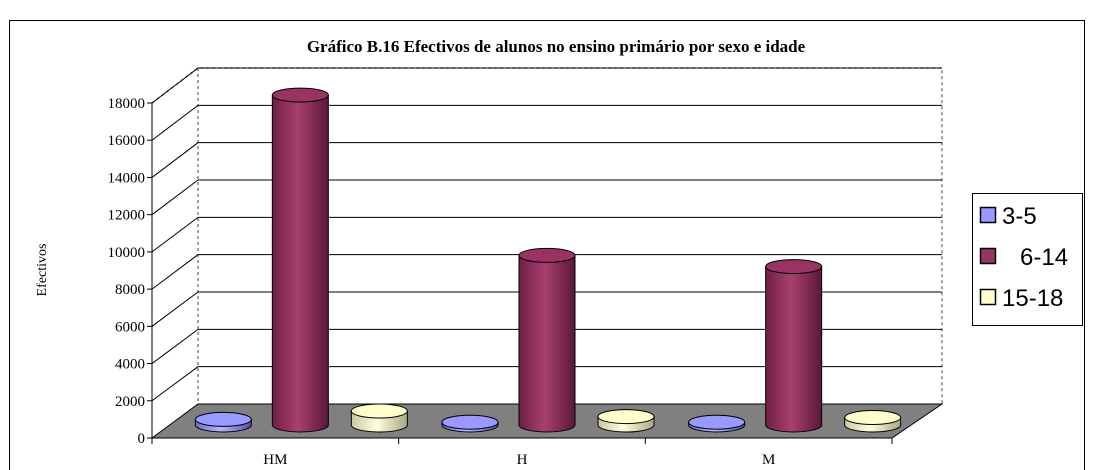 Image resolution: width=1094 pixels, height=470 pixels. I want to click on x-axis: HM H M, so click(522, 452).